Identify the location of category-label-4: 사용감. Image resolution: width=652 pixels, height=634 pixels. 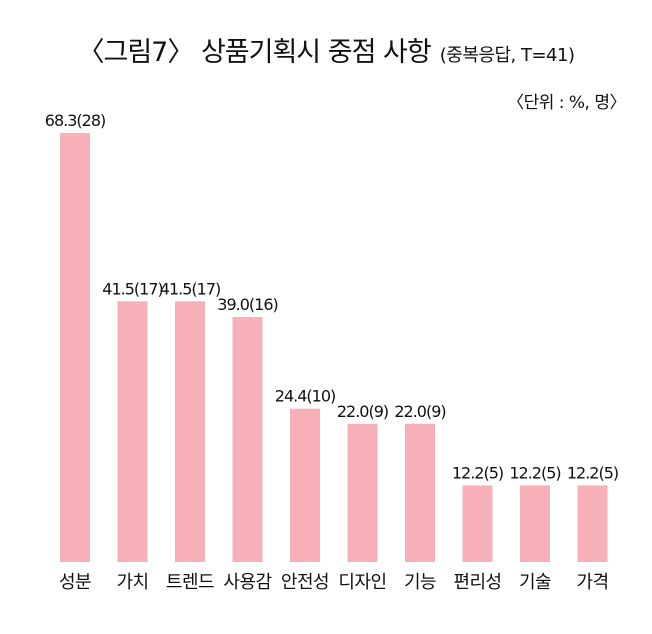
(247, 582).